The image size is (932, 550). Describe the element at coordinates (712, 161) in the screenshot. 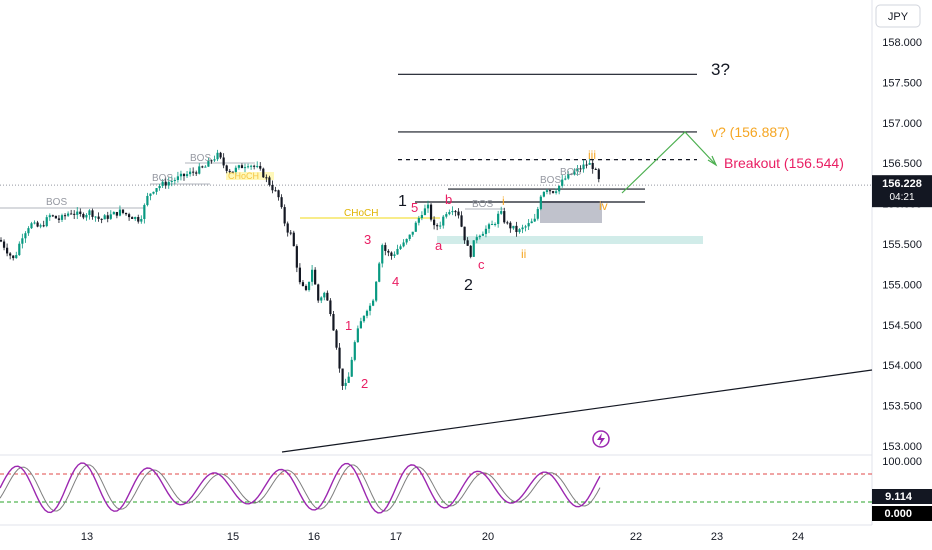

I see `projection-arrowhead` at that location.